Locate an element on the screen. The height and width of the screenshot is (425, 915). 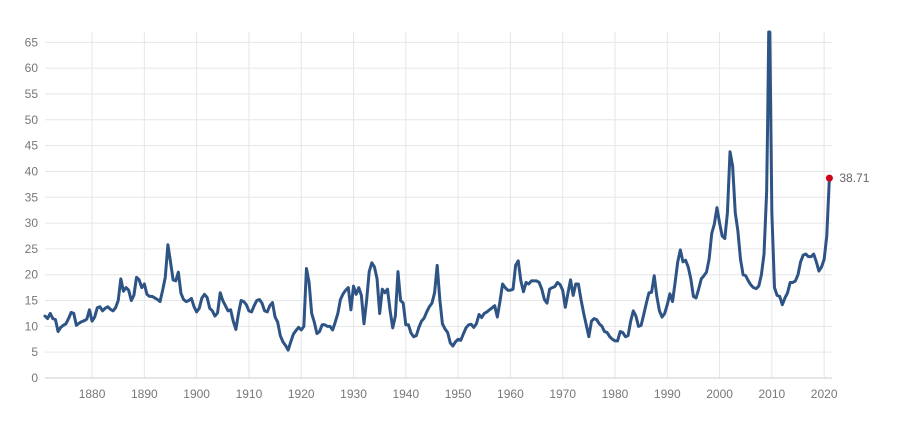
y-tick-label: 45 is located at coordinates (32, 146).